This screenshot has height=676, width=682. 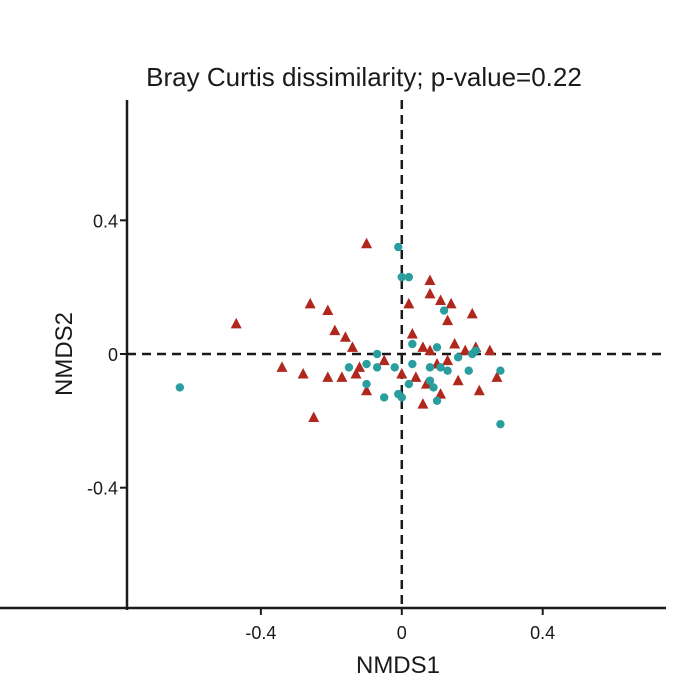 I want to click on x-axis-title: NMDS1, so click(x=398, y=664).